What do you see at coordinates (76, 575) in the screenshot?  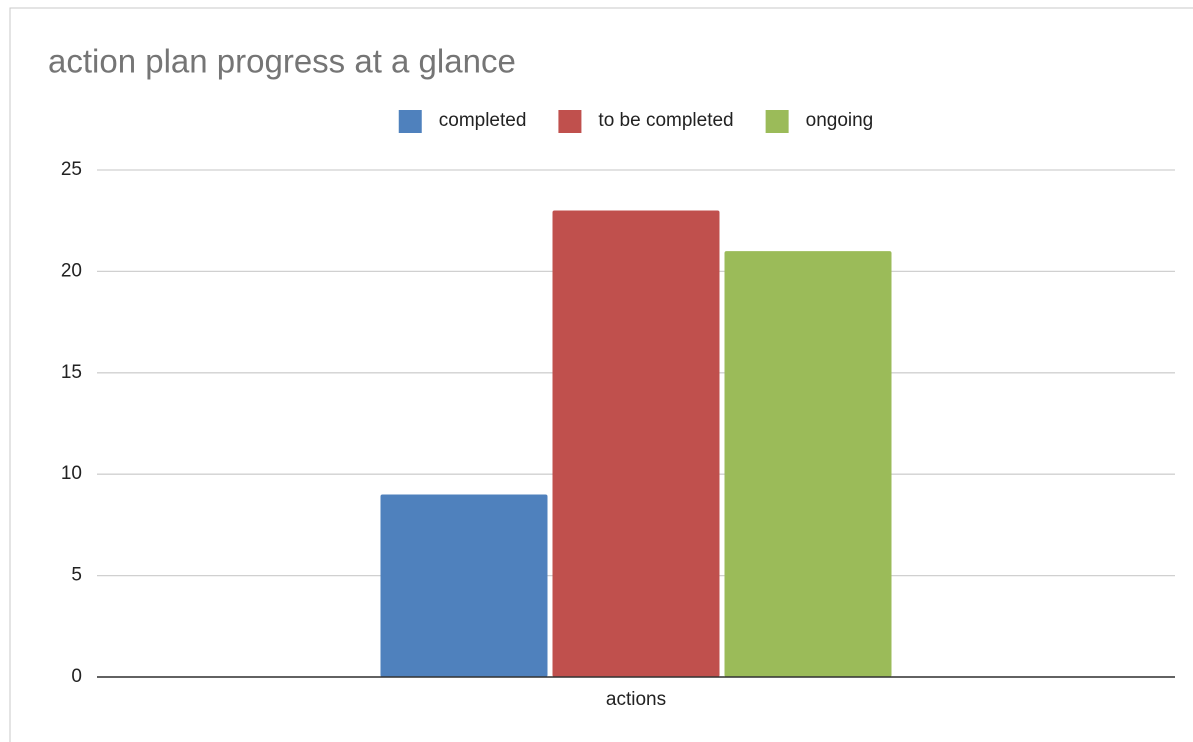 I see `y-tick-label: 5` at bounding box center [76, 575].